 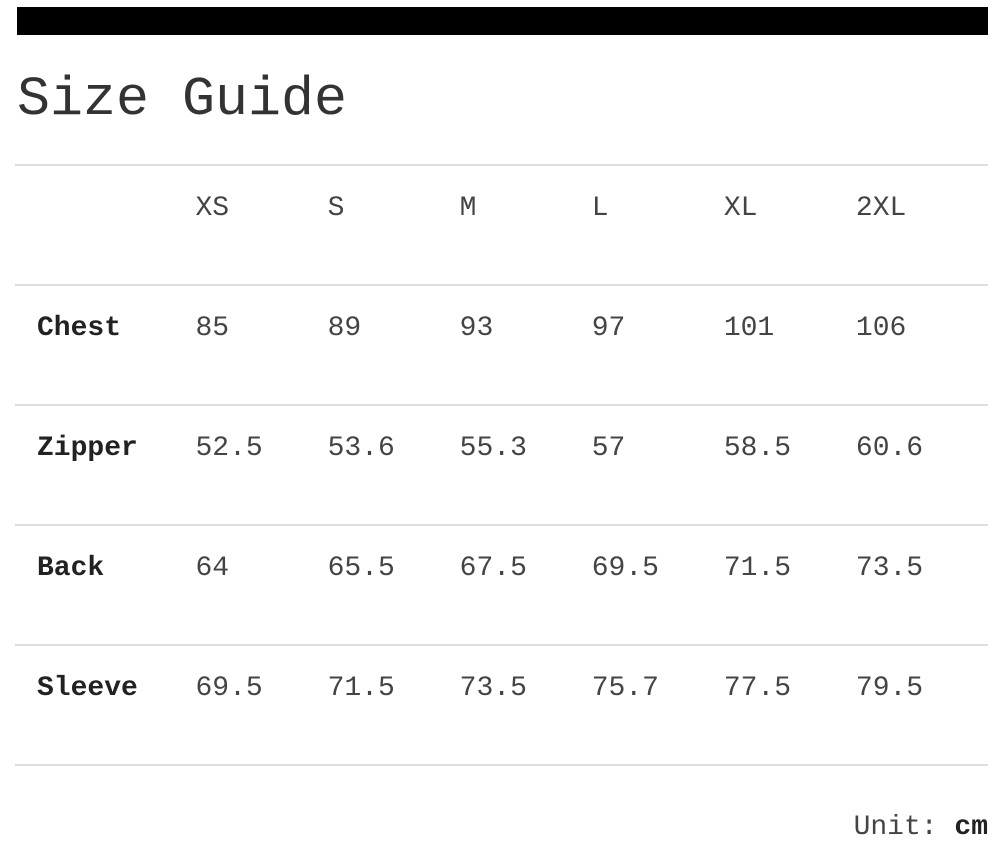 I want to click on unit-label: Unit:, so click(x=895, y=827).